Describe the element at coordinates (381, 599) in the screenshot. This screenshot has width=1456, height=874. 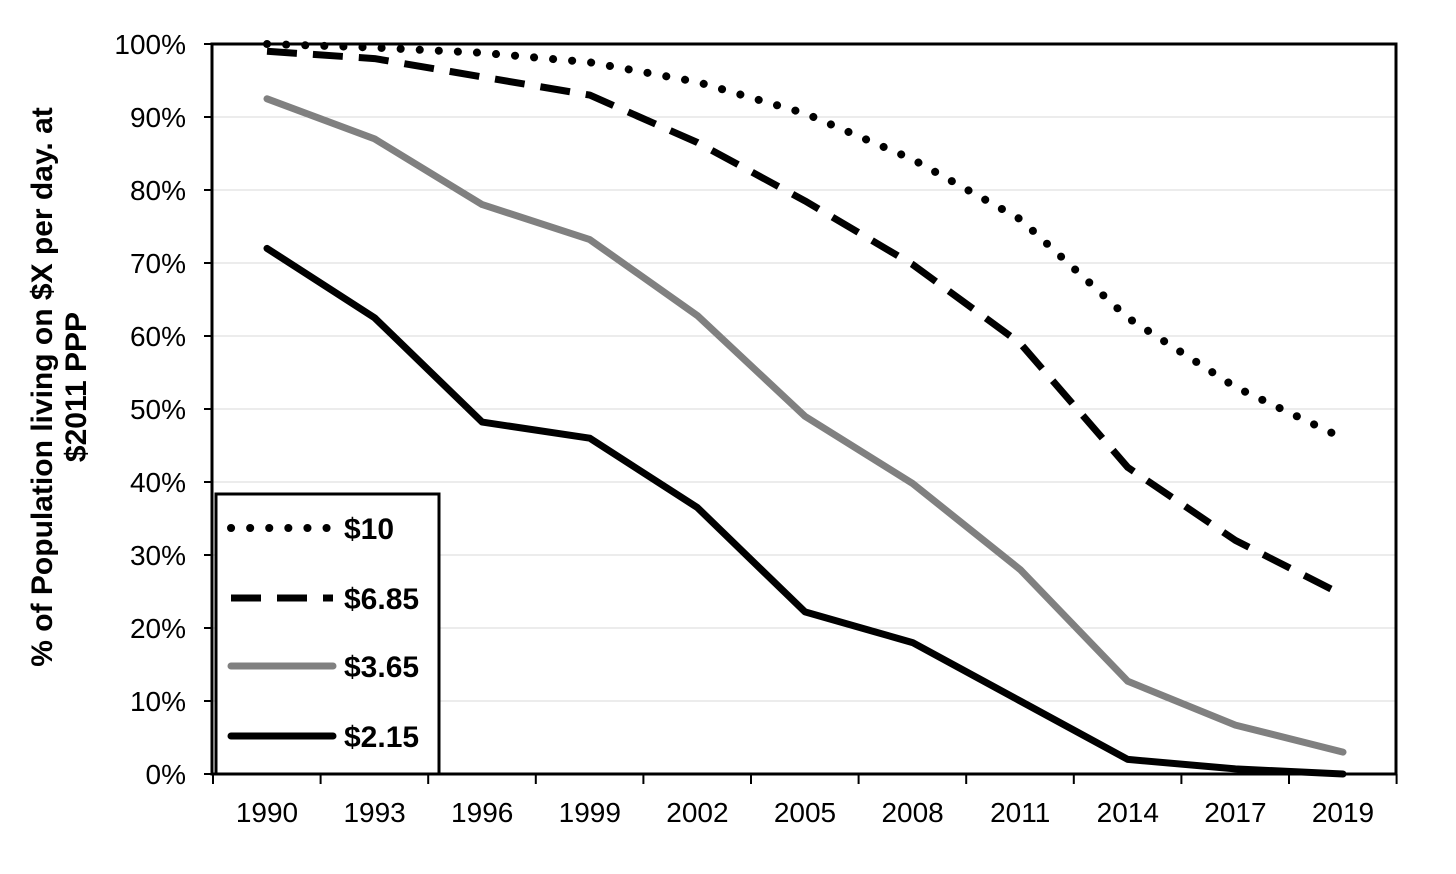
I see `legend-label: $6.85` at that location.